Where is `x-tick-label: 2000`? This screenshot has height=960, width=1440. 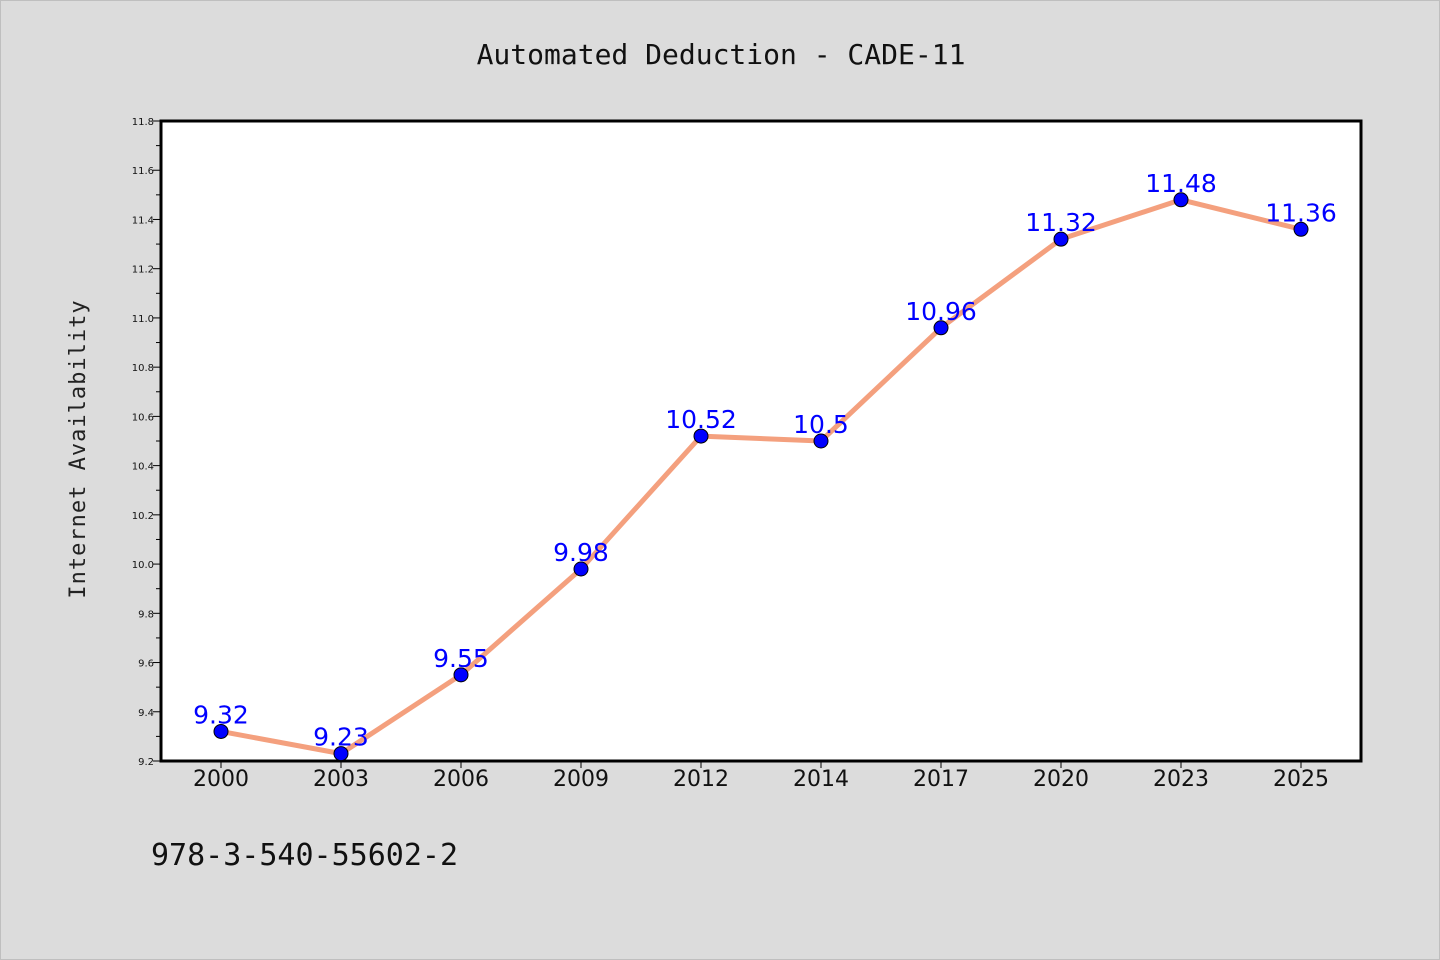
x-tick-label: 2000 is located at coordinates (221, 779).